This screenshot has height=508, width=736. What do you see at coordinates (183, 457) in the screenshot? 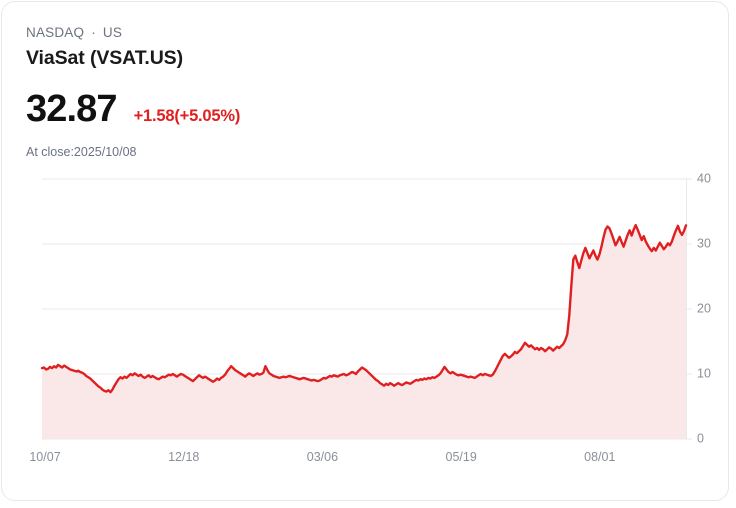
I see `x-axis-label: 12/18` at bounding box center [183, 457].